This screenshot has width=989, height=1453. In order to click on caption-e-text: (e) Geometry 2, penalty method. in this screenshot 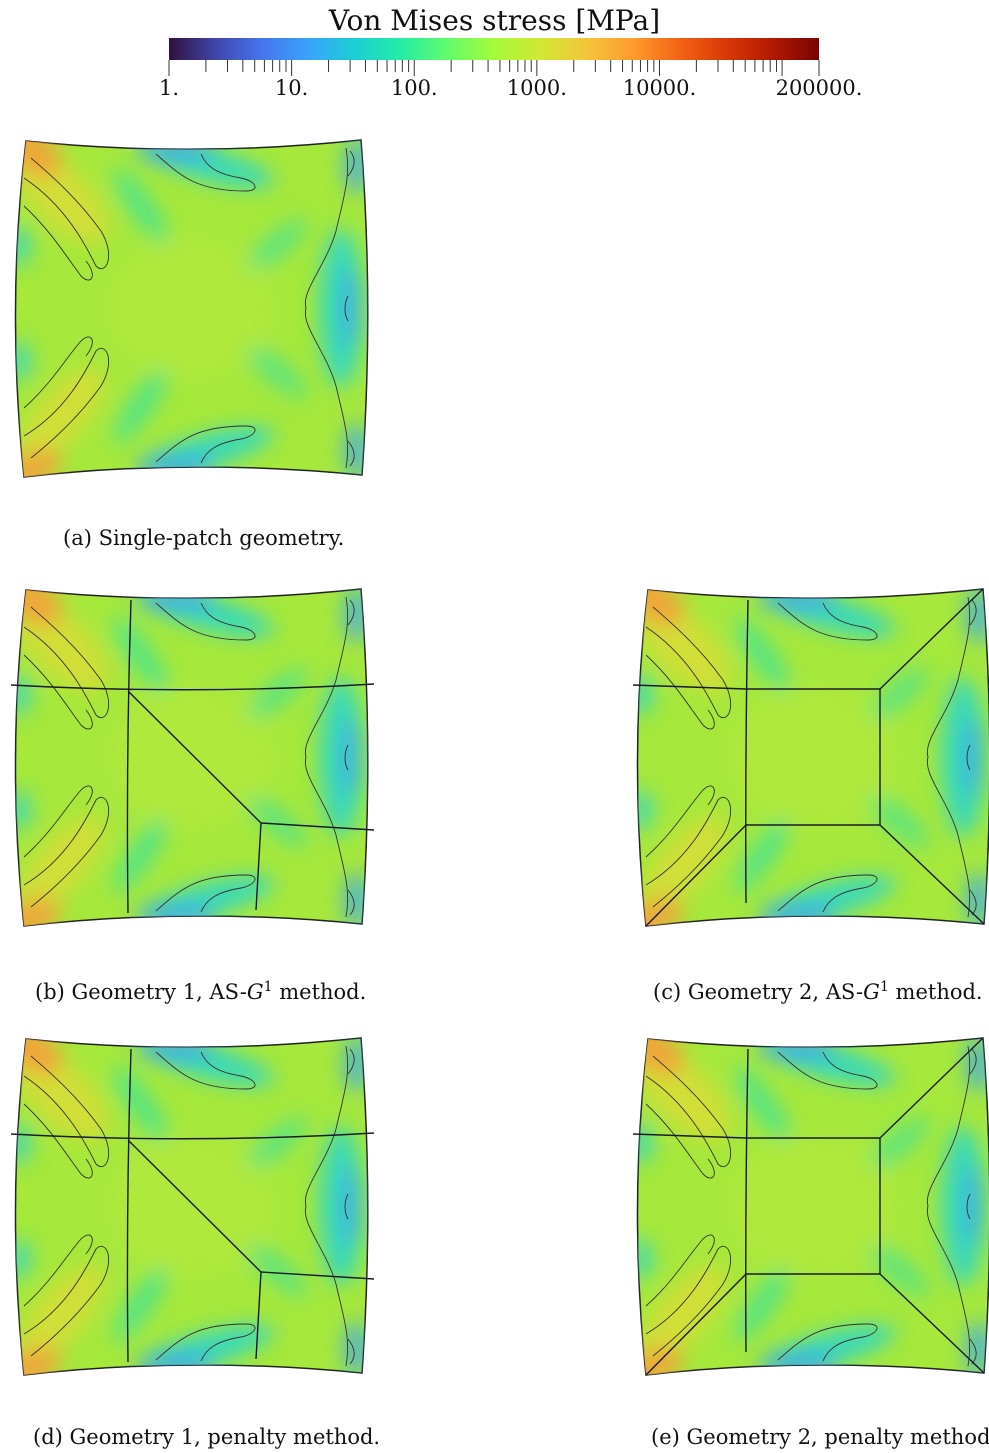, I will do `click(820, 1437)`.